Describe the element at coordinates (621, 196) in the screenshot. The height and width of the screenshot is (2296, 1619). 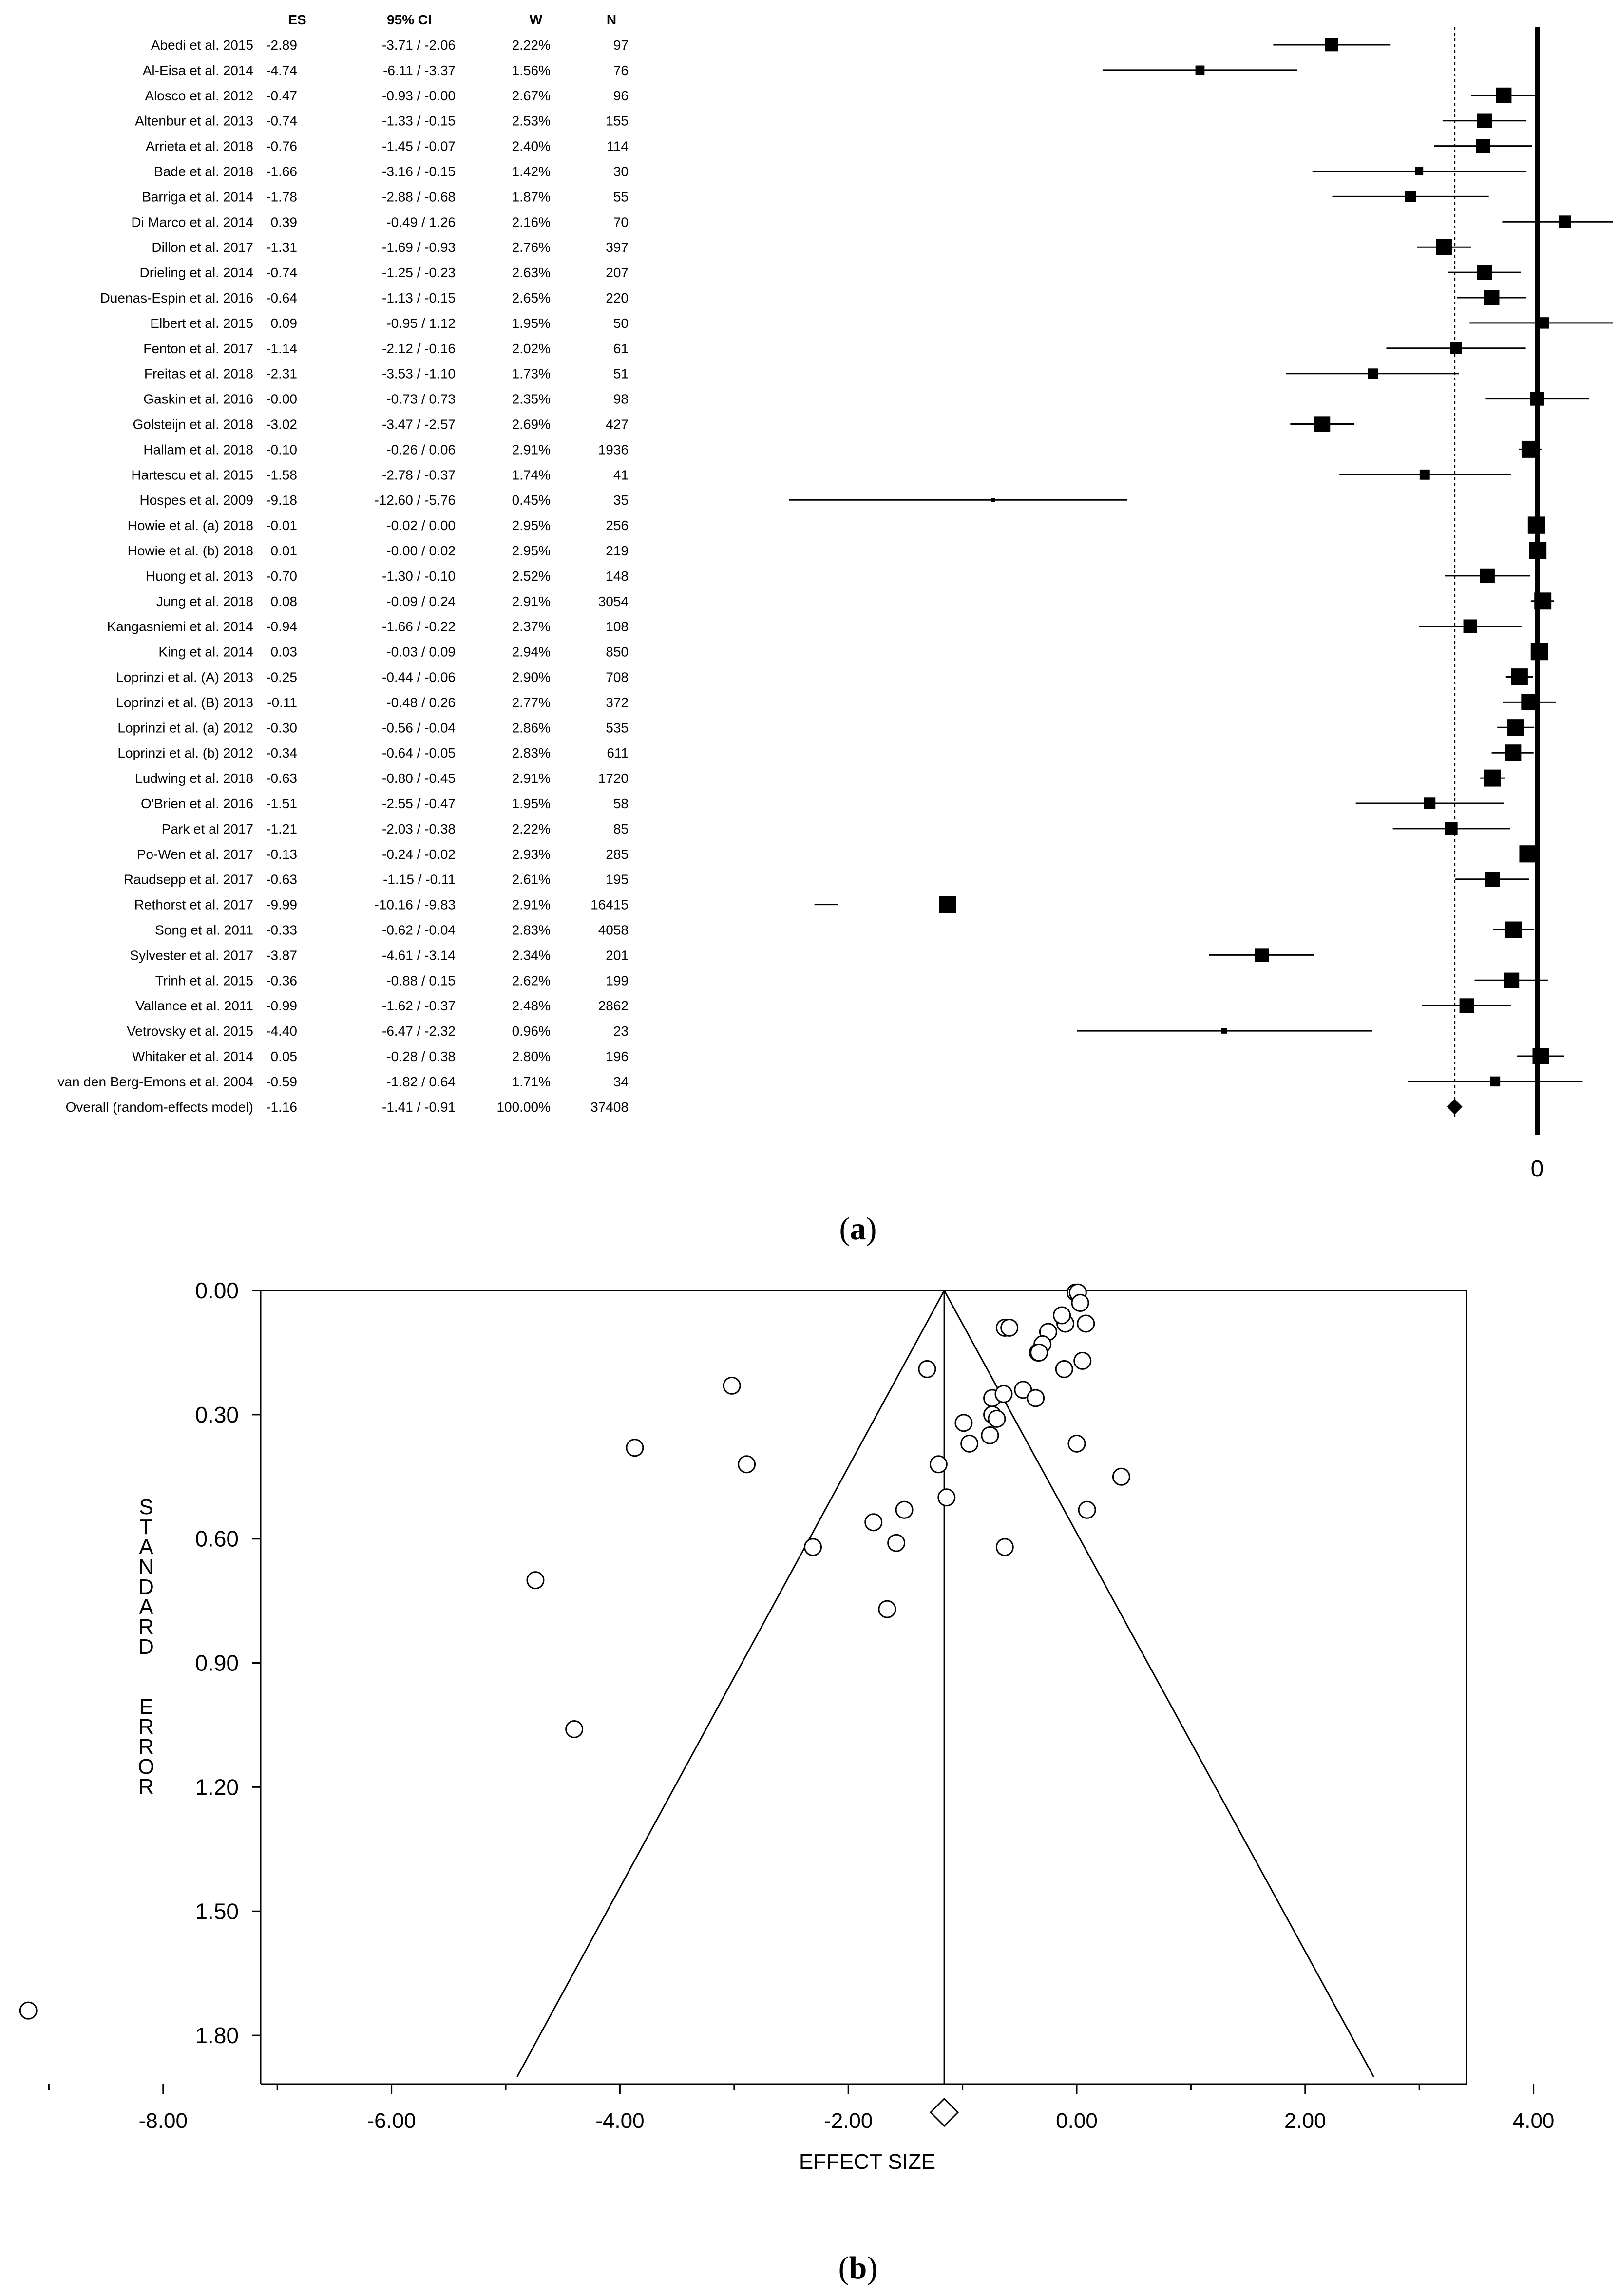
I see `n-value: 55` at that location.